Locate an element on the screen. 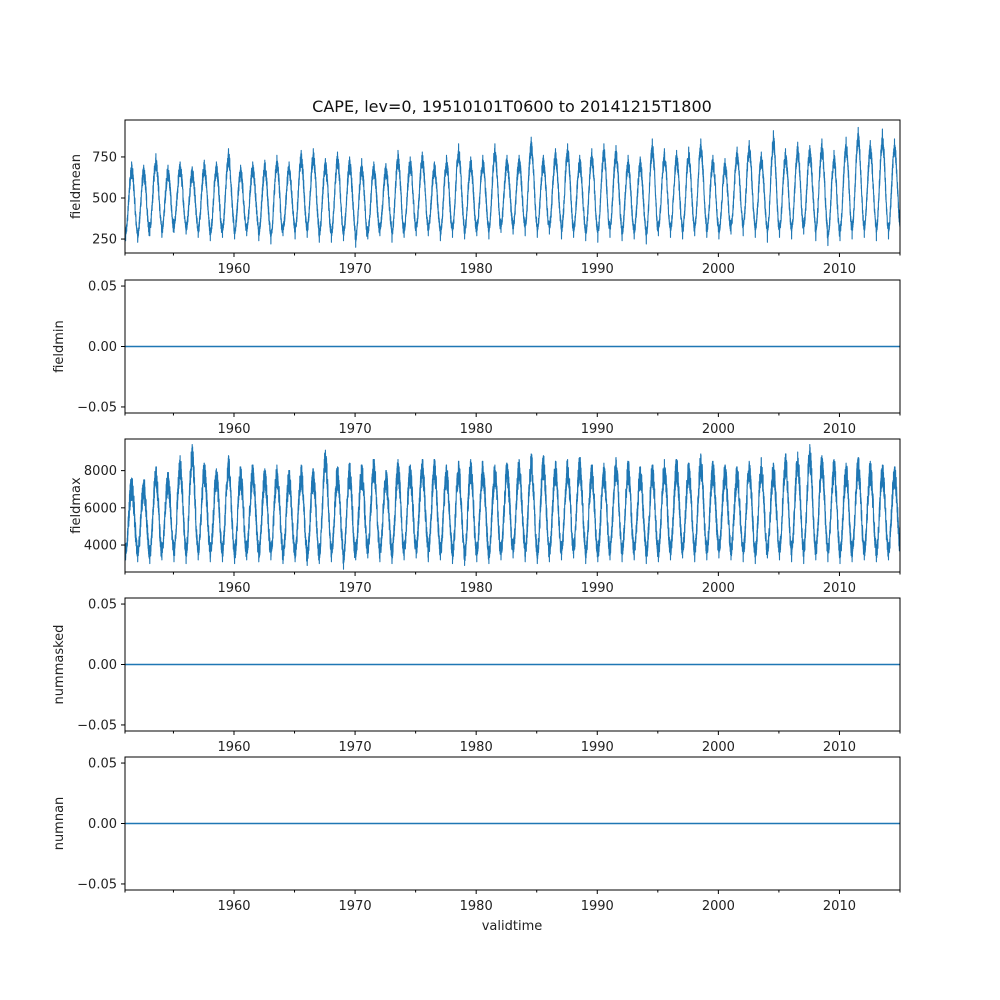 The height and width of the screenshot is (1000, 1000). y-tick-label: 4000 is located at coordinates (100, 546).